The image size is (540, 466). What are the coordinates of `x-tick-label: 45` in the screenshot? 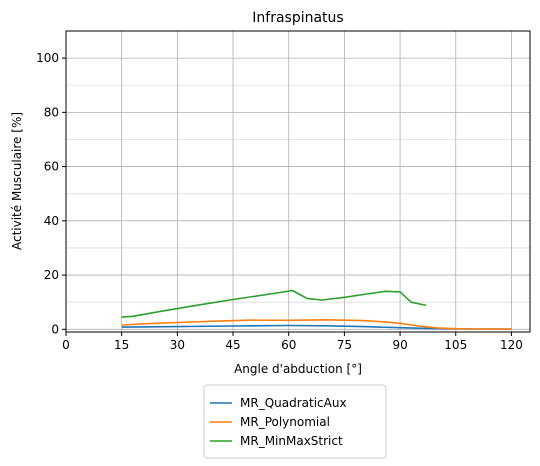 It's located at (232, 345).